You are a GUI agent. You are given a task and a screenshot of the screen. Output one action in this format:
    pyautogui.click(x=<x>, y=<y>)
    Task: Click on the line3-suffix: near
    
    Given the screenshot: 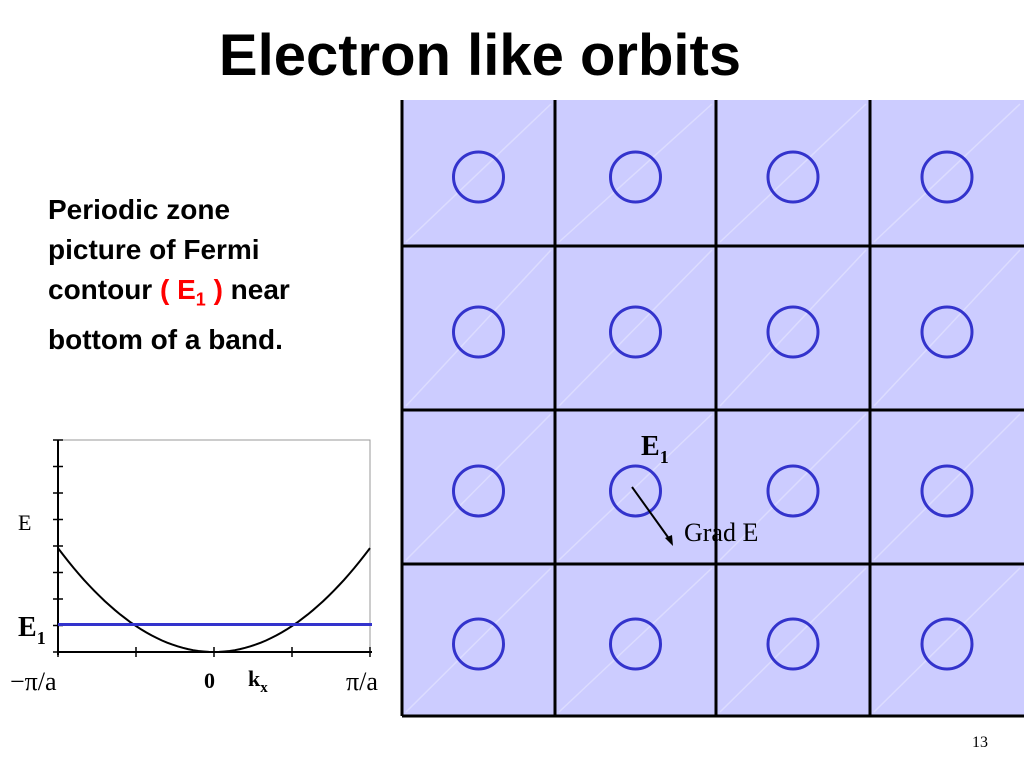 What is the action you would take?
    pyautogui.click(x=256, y=289)
    